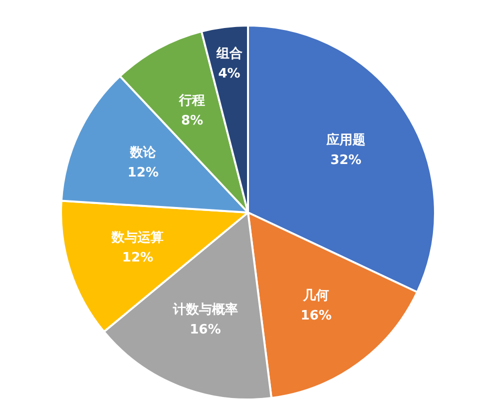 Image resolution: width=496 pixels, height=413 pixels. What do you see at coordinates (228, 53) in the screenshot?
I see `slice-label: 组合` at bounding box center [228, 53].